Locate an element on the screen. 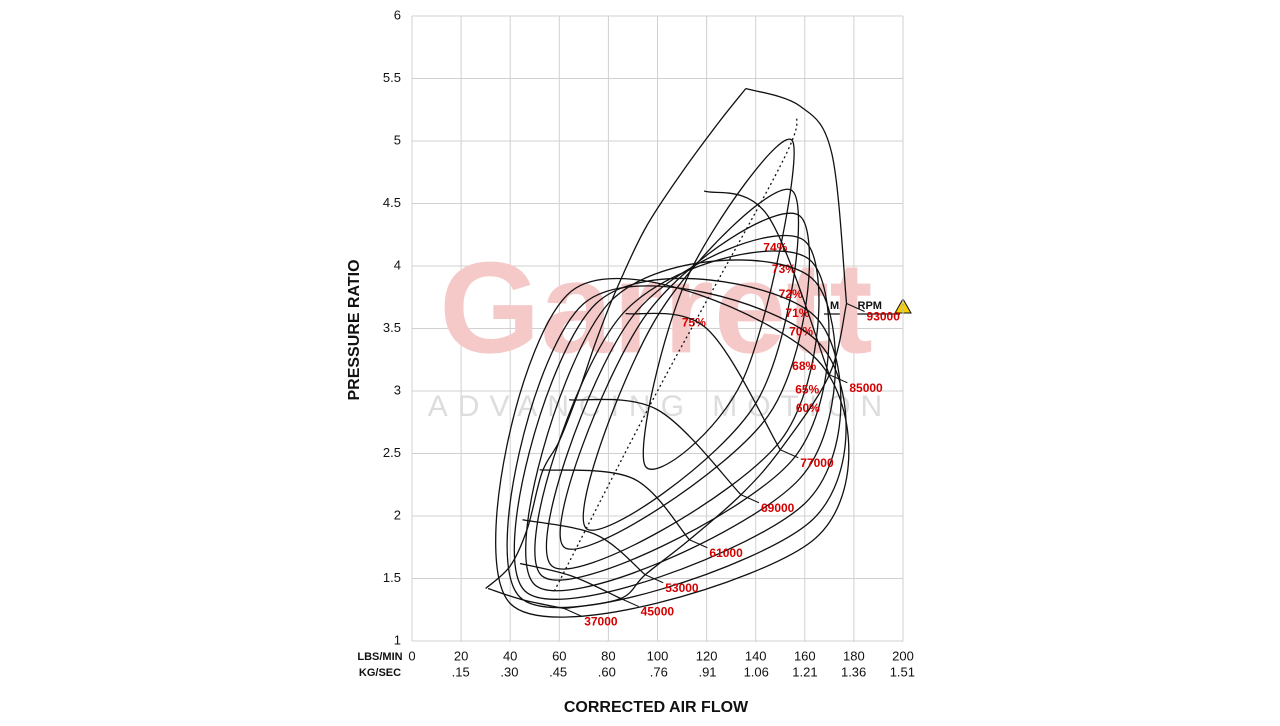 Image resolution: width=1280 pixels, height=726 pixels. efficiency-label: 70% is located at coordinates (801, 332).